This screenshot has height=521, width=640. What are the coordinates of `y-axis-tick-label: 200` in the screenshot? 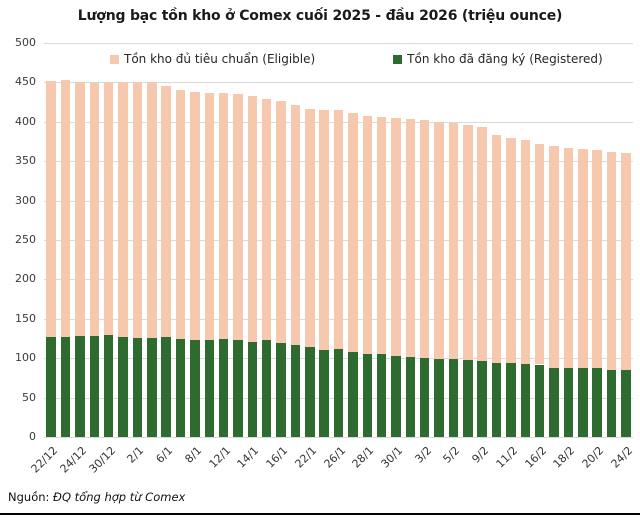 It's located at (25, 279).